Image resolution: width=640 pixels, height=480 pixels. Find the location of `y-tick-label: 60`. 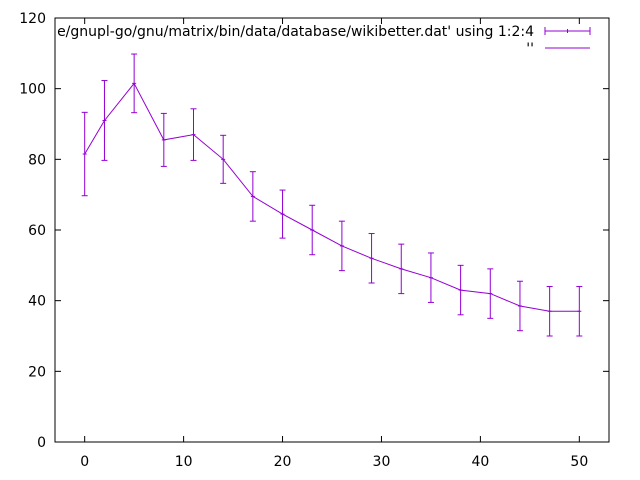

y-tick-label: 60 is located at coordinates (37, 231).